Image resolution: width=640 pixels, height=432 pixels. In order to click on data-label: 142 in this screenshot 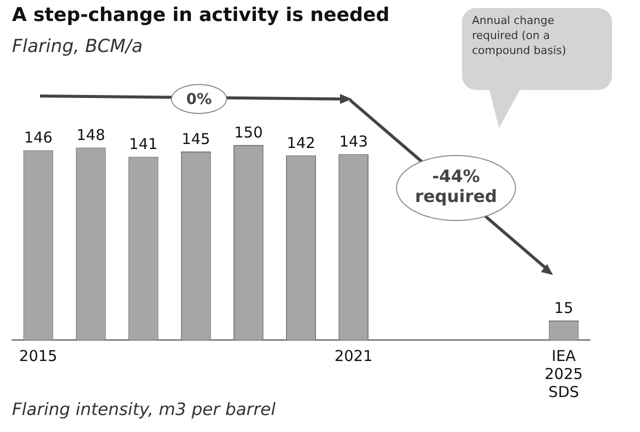, I will do `click(301, 143)`.